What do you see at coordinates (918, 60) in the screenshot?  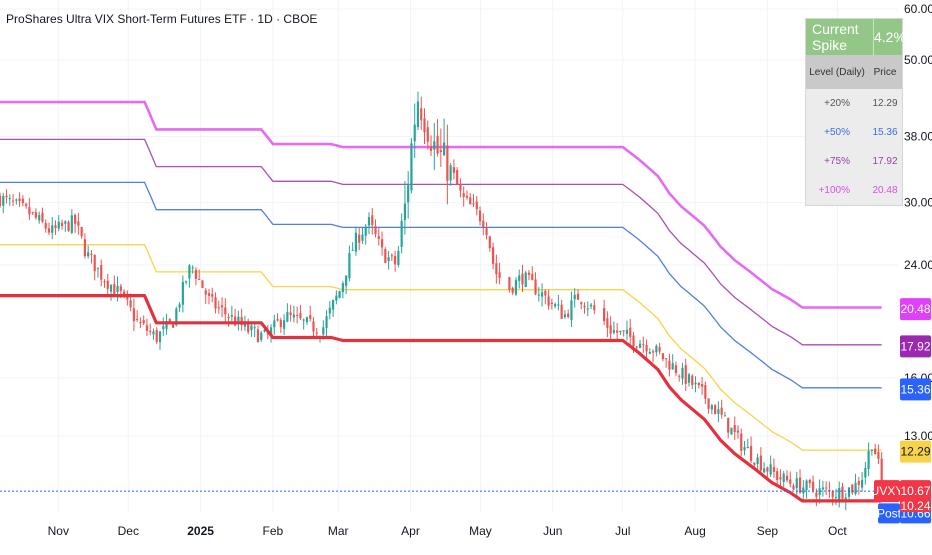 I see `y-tick-label: 50.00` at bounding box center [918, 60].